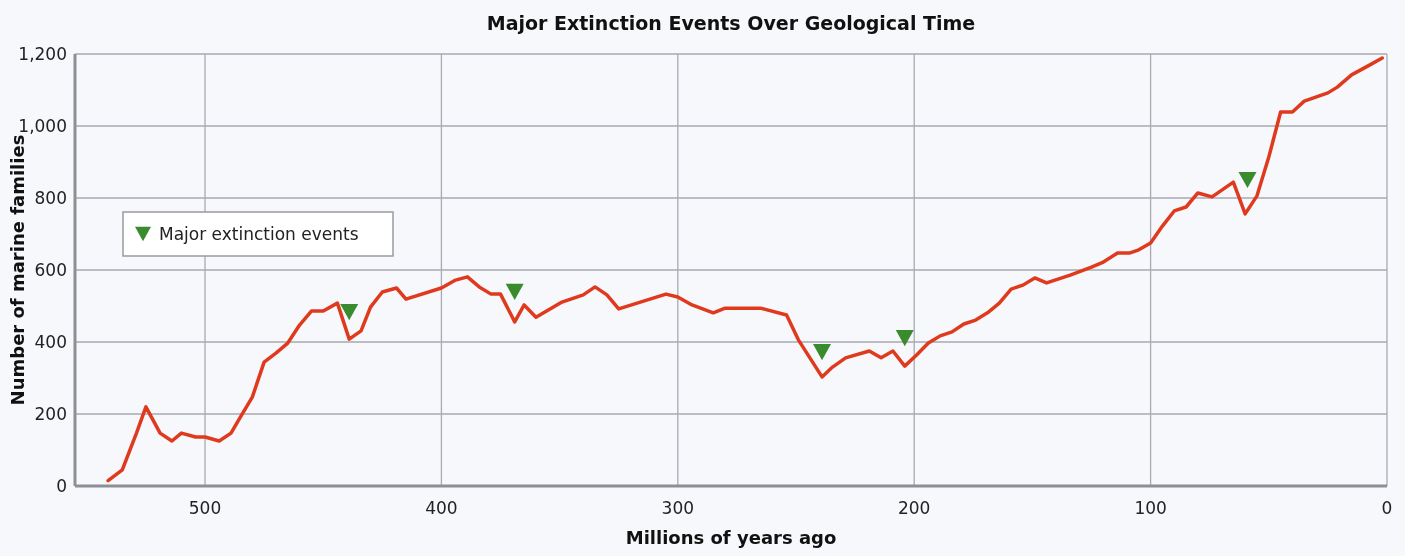 The height and width of the screenshot is (556, 1405). Describe the element at coordinates (50, 413) in the screenshot. I see `y-tick-label: 200` at that location.